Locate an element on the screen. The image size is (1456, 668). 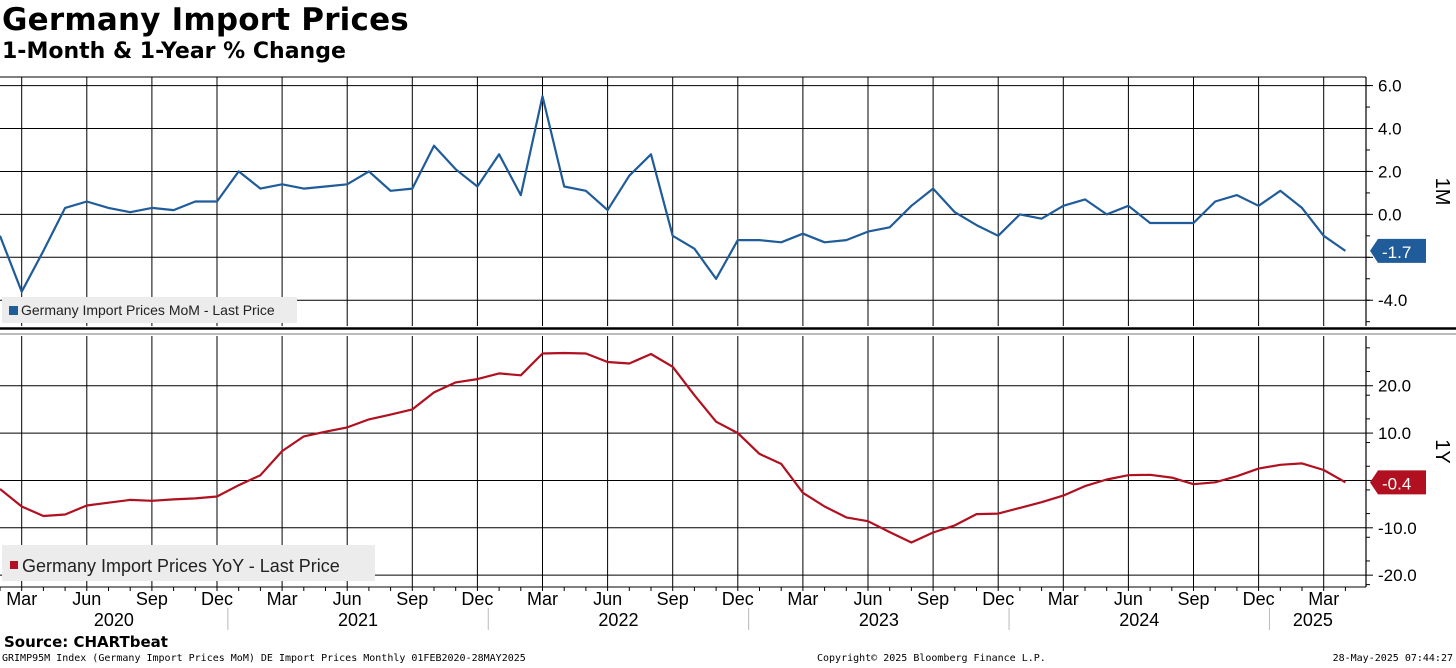
y-tick-label: 0.0 is located at coordinates (1390, 214).